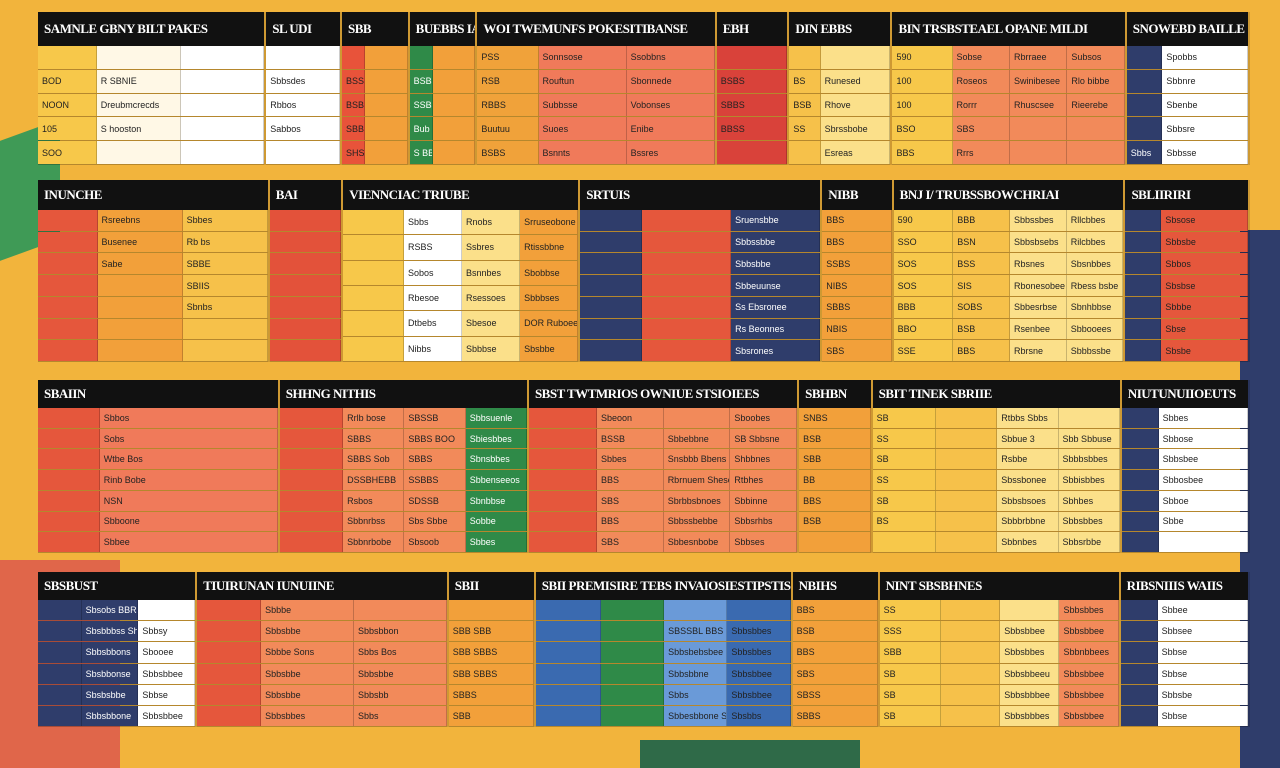  Describe the element at coordinates (322, 674) in the screenshot. I see `table-row: Sbbsbbe Sbbsbbe` at that location.